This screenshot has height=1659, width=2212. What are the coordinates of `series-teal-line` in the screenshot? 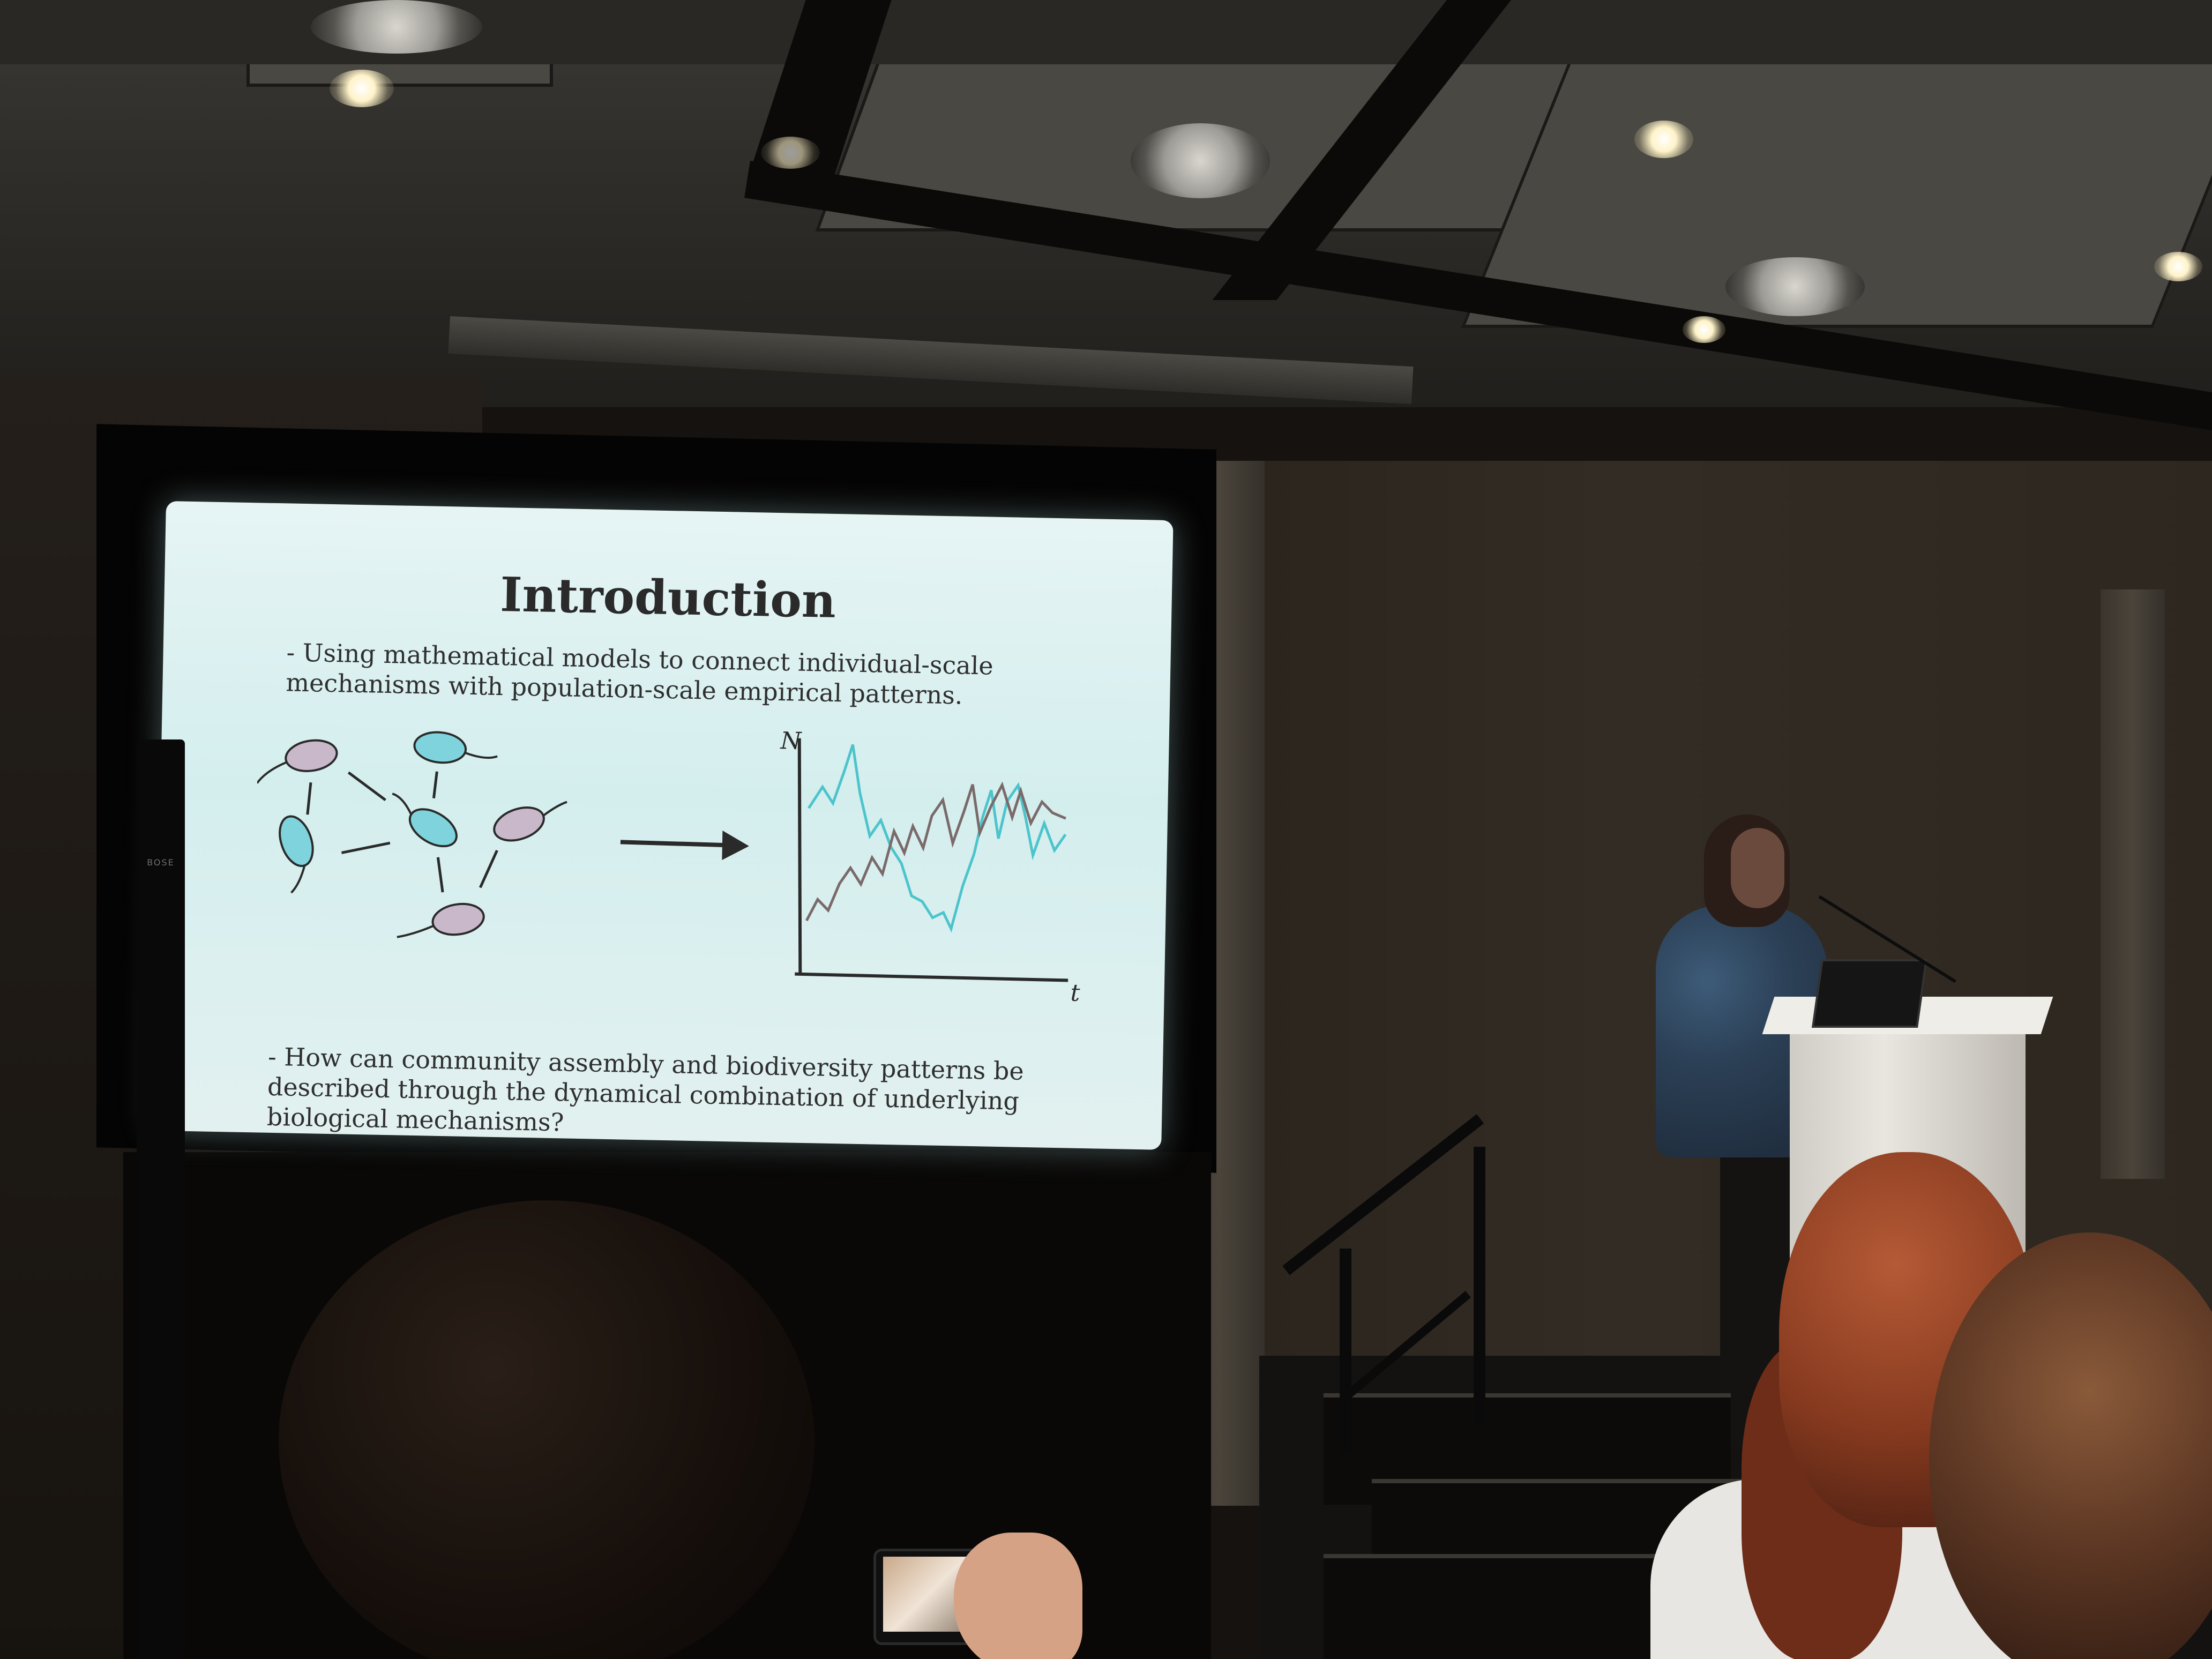 It's located at (937, 838).